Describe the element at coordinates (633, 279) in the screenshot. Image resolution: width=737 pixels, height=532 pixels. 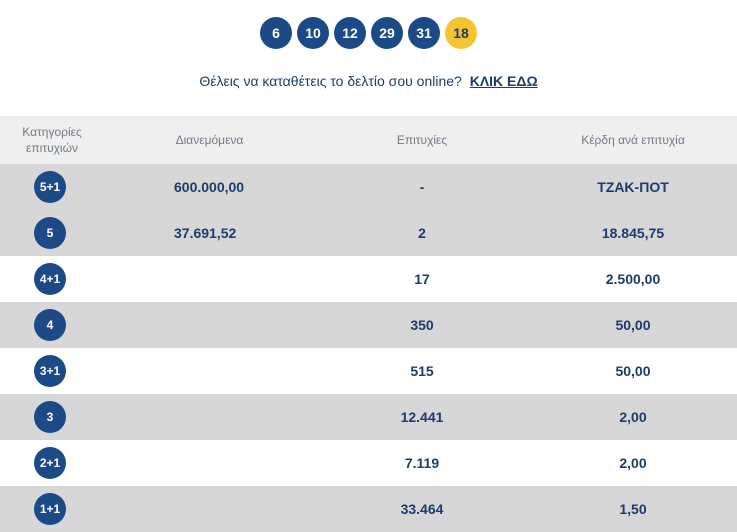
I see `prize-cell: 2.500,00` at that location.